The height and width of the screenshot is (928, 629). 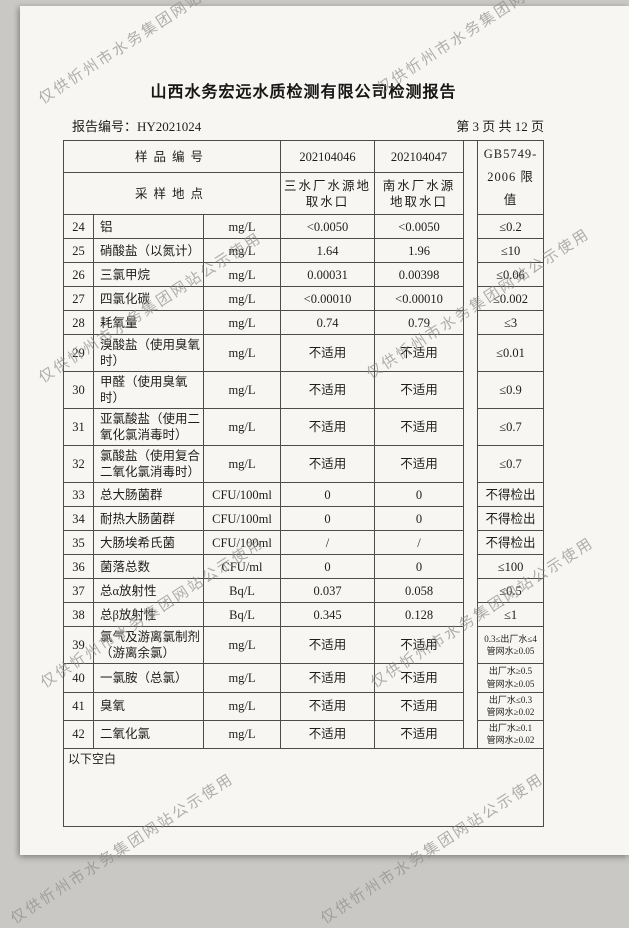 I want to click on sample-id-header: 样品编号, so click(x=173, y=157).